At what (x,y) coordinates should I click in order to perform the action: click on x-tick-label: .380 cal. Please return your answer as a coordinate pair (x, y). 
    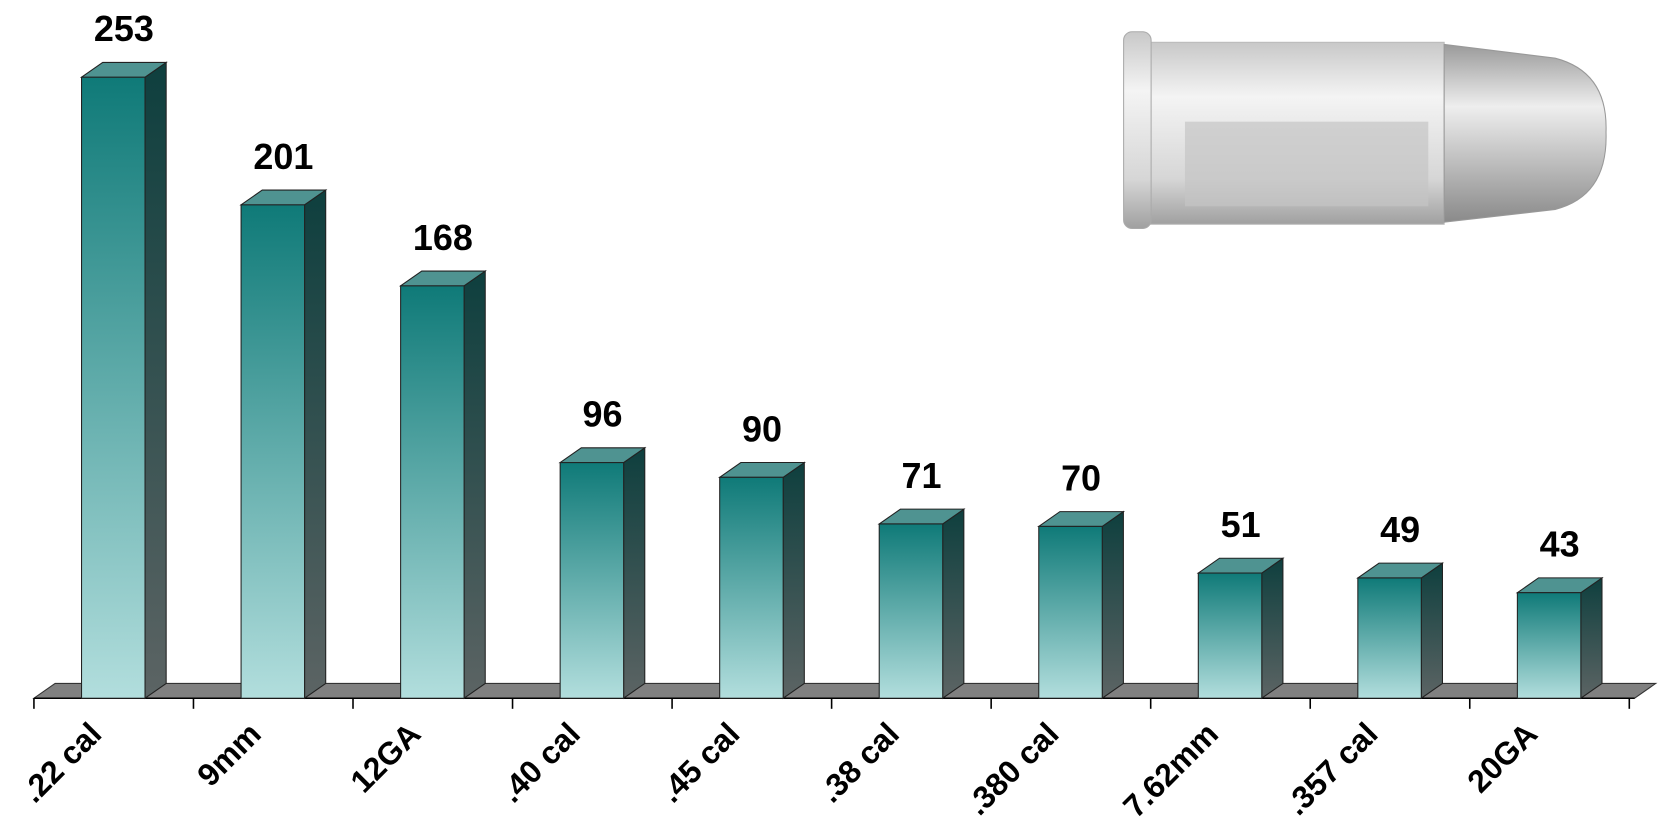
    Looking at the image, I should click on (1012, 768).